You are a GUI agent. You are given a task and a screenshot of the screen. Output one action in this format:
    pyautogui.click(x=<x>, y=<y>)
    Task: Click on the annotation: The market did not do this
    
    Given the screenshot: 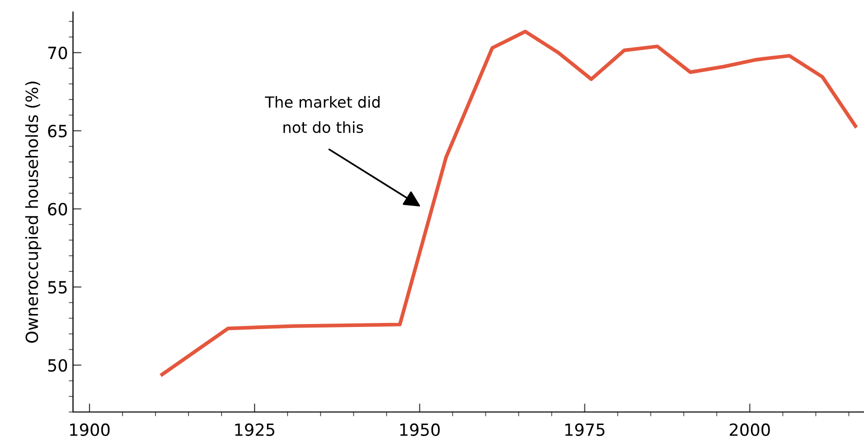 What is the action you would take?
    pyautogui.click(x=322, y=115)
    